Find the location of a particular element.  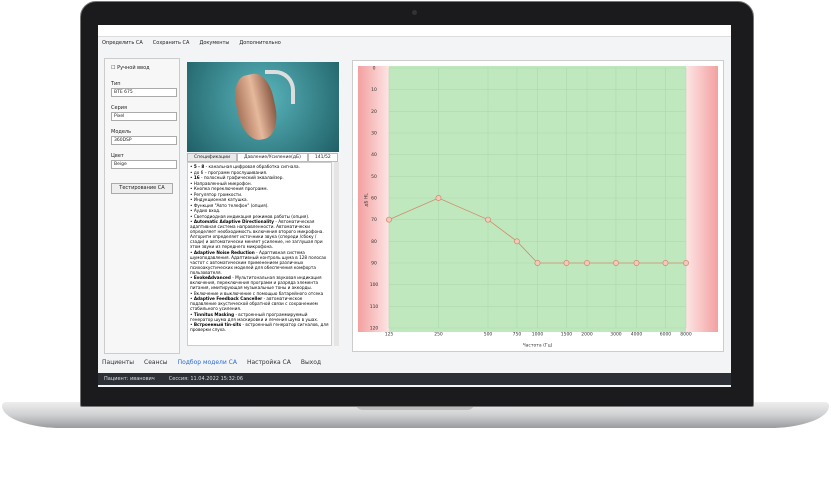

y-tick-label: 100 is located at coordinates (374, 285).